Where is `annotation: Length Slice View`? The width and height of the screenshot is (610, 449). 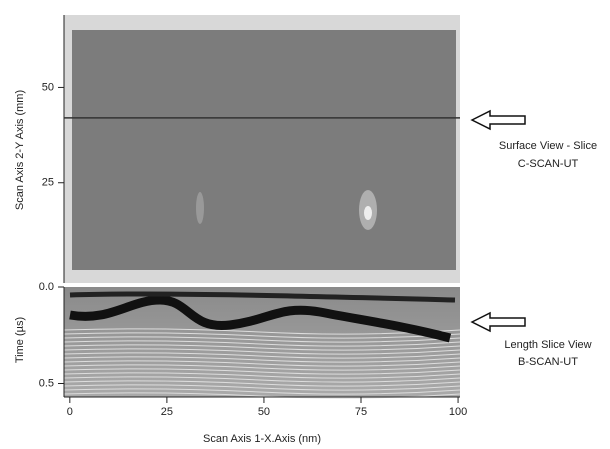
annotation: Length Slice View is located at coordinates (547, 345).